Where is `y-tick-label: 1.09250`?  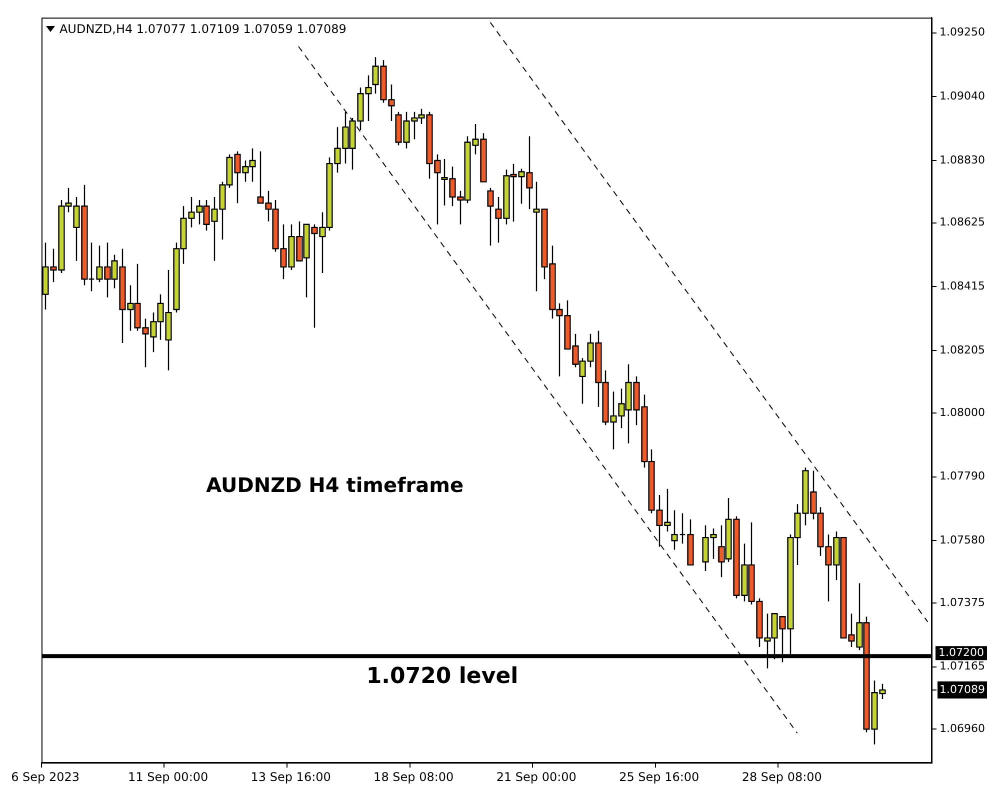
y-tick-label: 1.09250 is located at coordinates (963, 32).